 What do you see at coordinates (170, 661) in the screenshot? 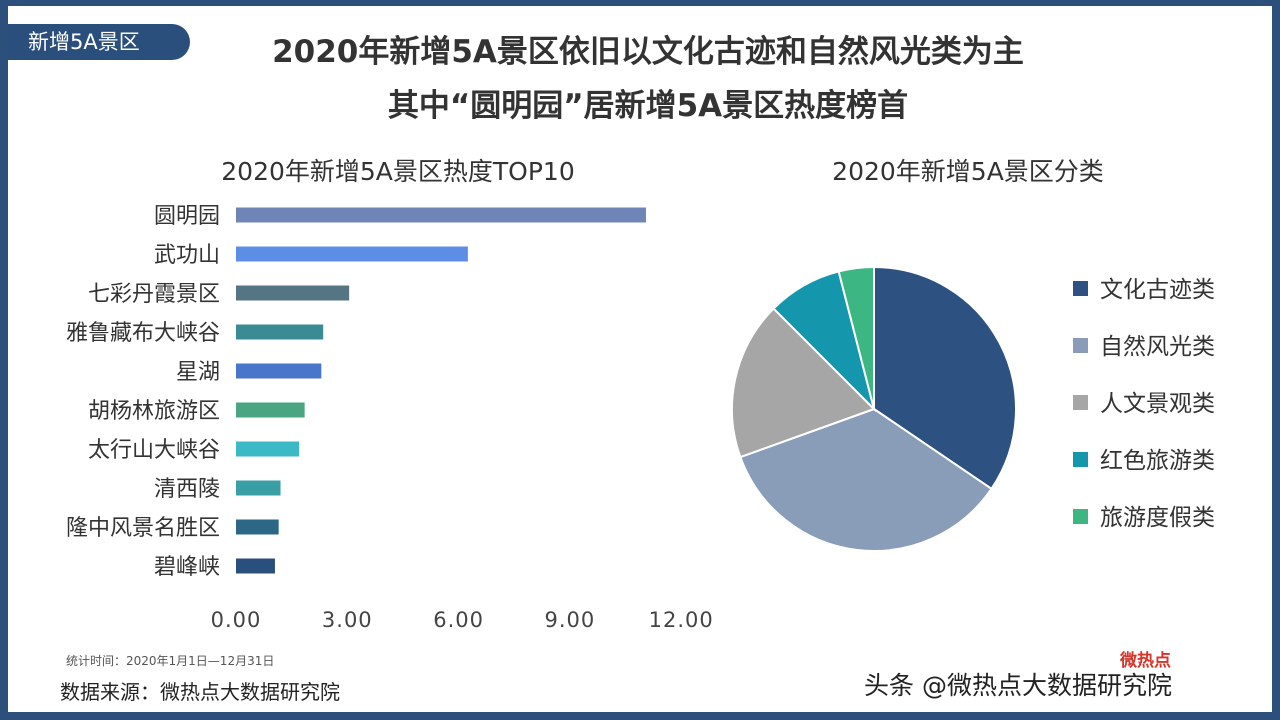
I see `statistics-period-note: 统计时间：2020年1月1日—12月31日` at bounding box center [170, 661].